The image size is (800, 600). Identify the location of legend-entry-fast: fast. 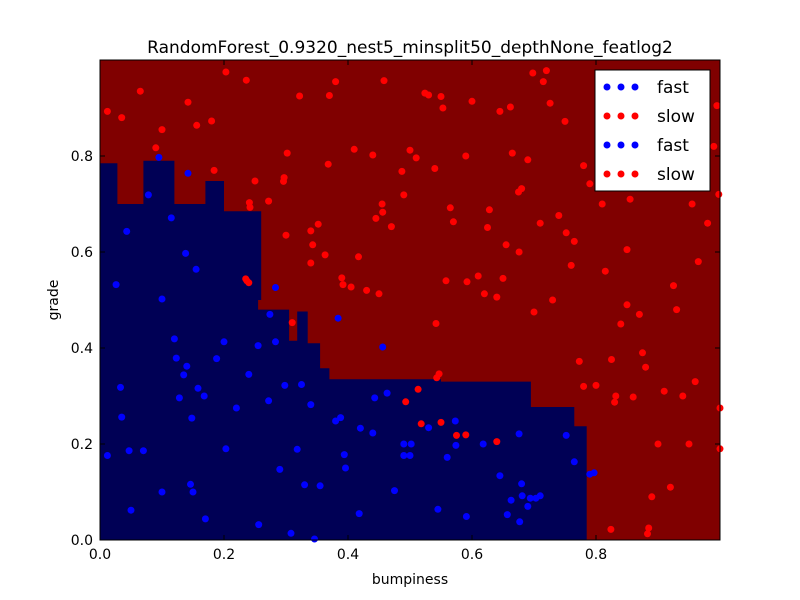
(646, 146).